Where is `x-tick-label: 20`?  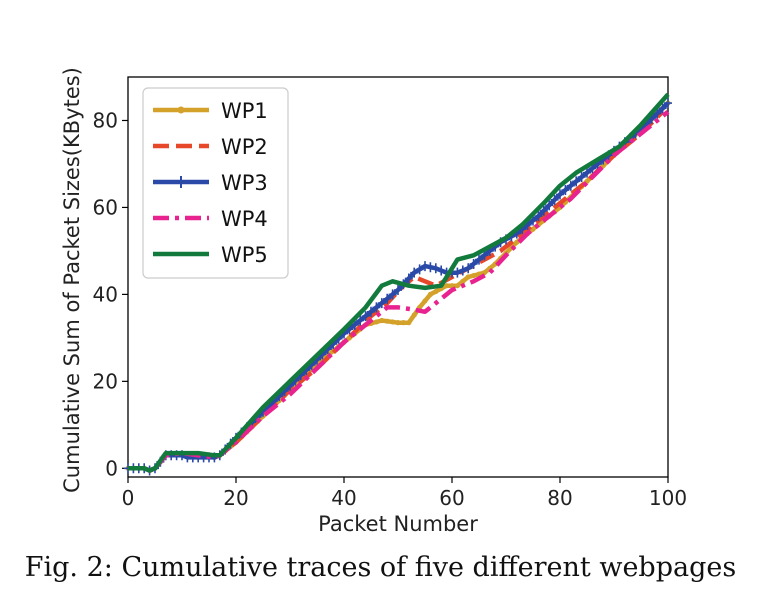 x-tick-label: 20 is located at coordinates (235, 498).